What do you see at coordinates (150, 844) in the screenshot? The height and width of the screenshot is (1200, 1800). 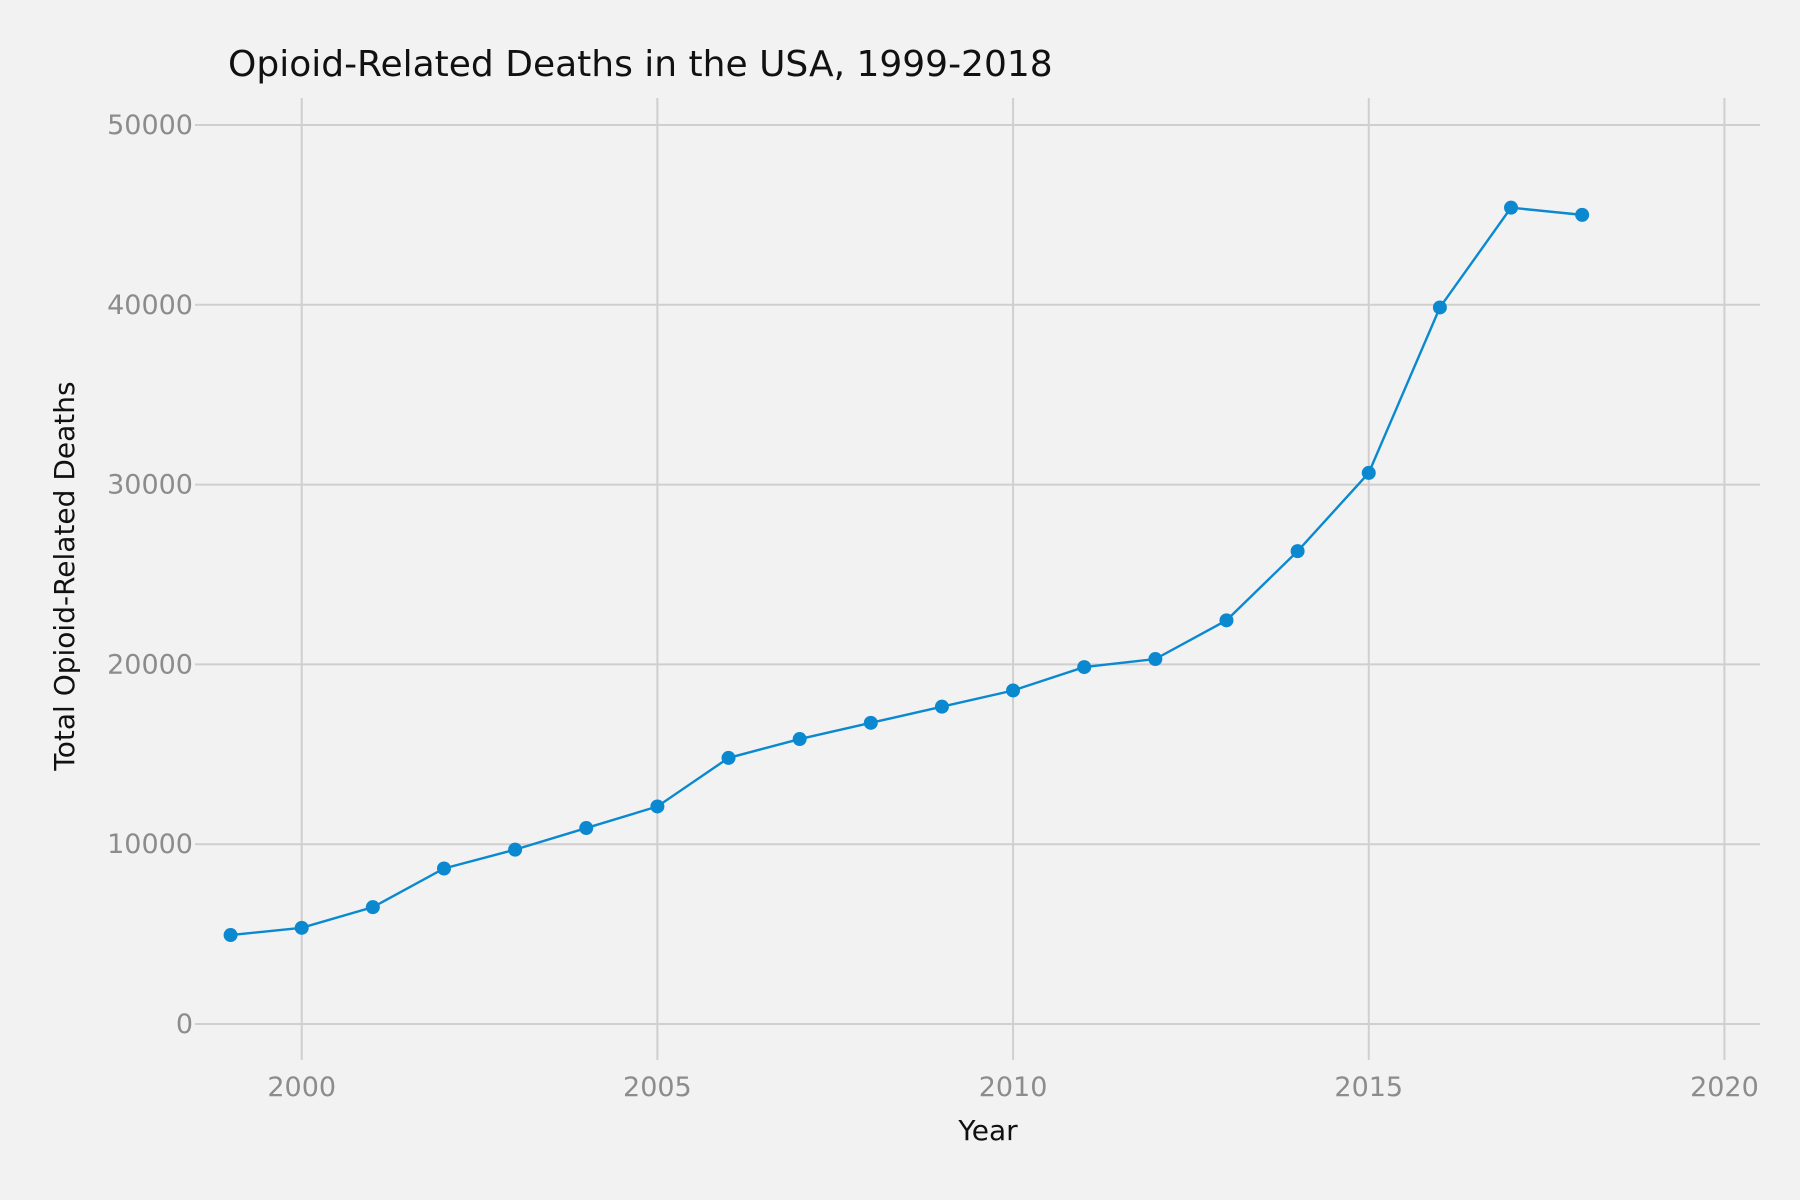 I see `y-tick-label: 10000` at bounding box center [150, 844].